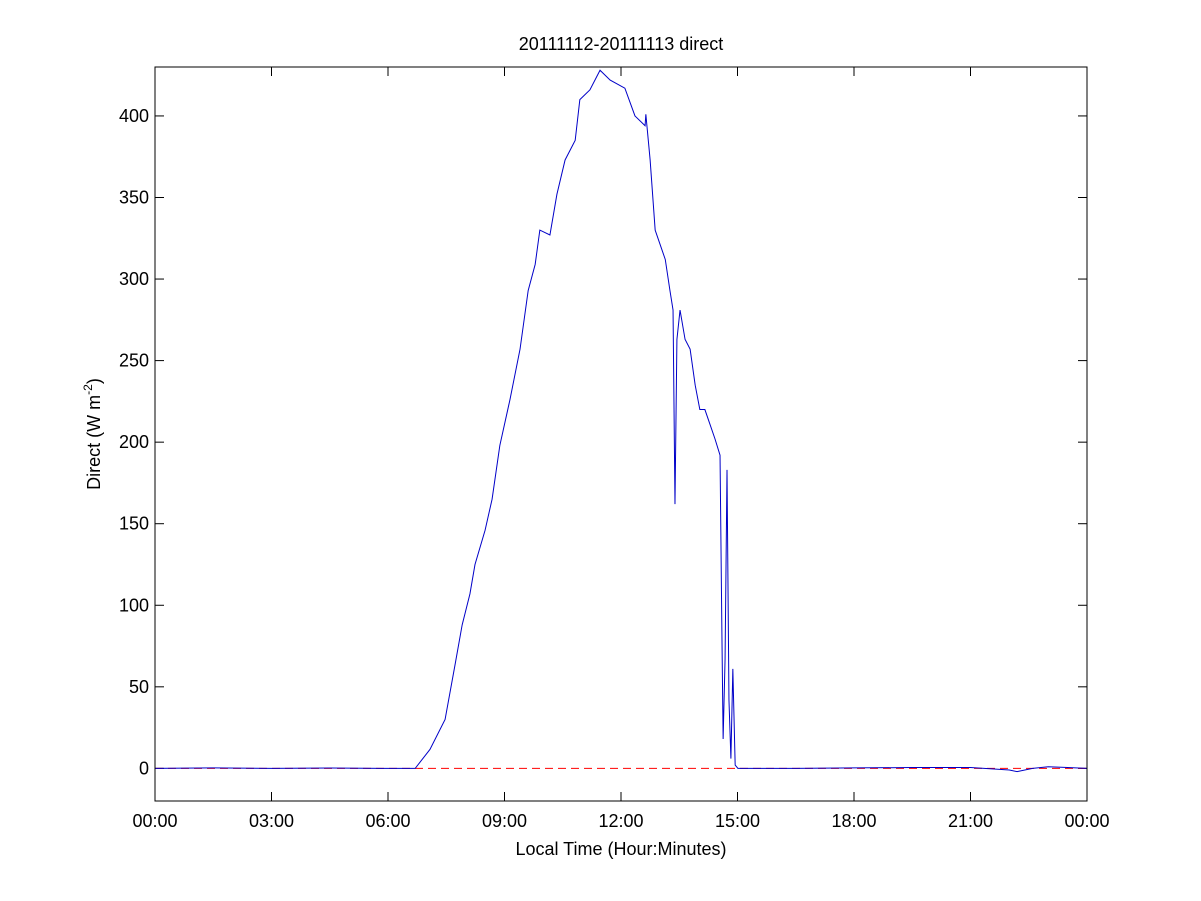 The height and width of the screenshot is (901, 1201). Describe the element at coordinates (387, 821) in the screenshot. I see `x-tick-label: 06:00` at that location.